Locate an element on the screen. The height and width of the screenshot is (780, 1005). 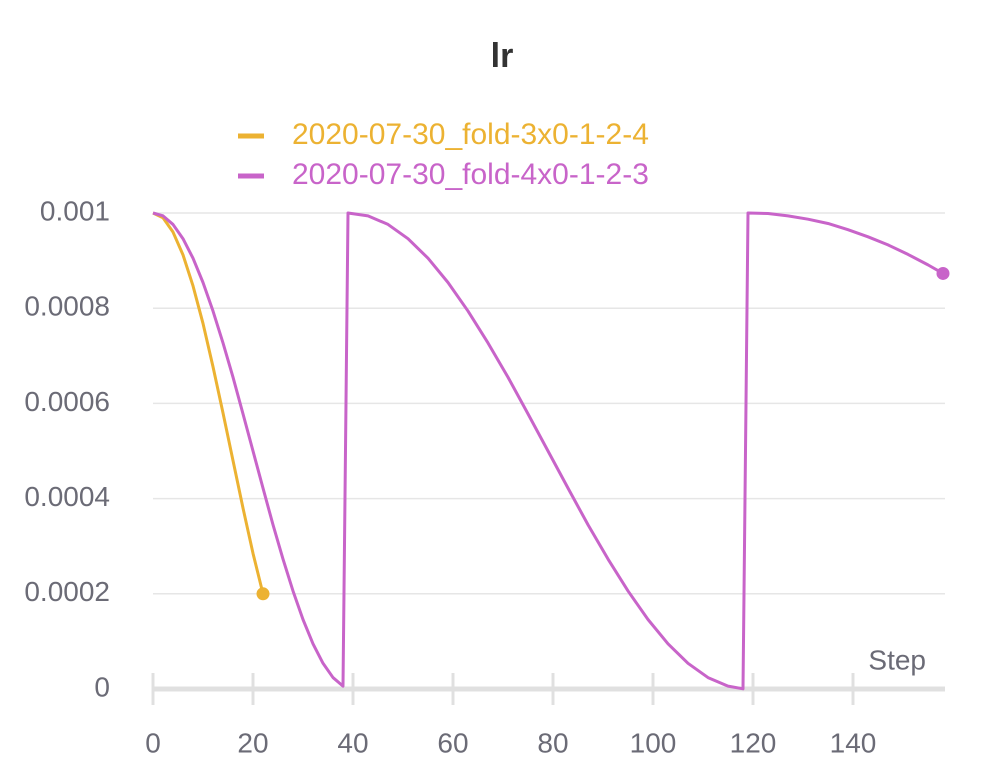
y-tick-label: 0.001 is located at coordinates (75, 210).